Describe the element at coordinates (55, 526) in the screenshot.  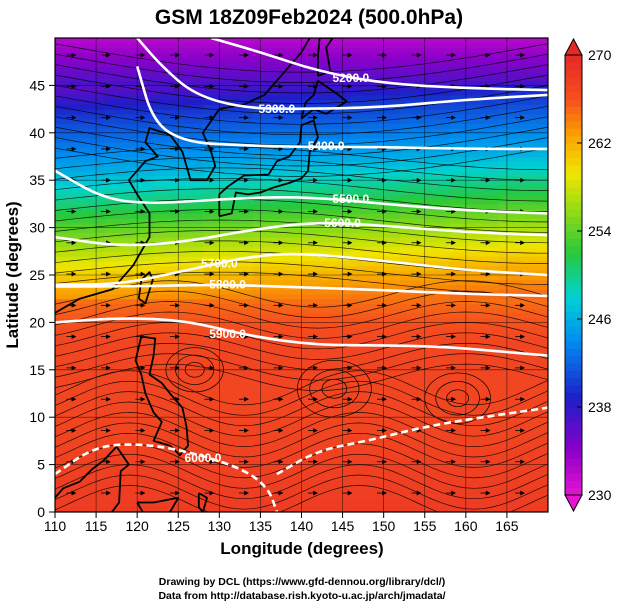
I see `x-tick-label: 110` at that location.